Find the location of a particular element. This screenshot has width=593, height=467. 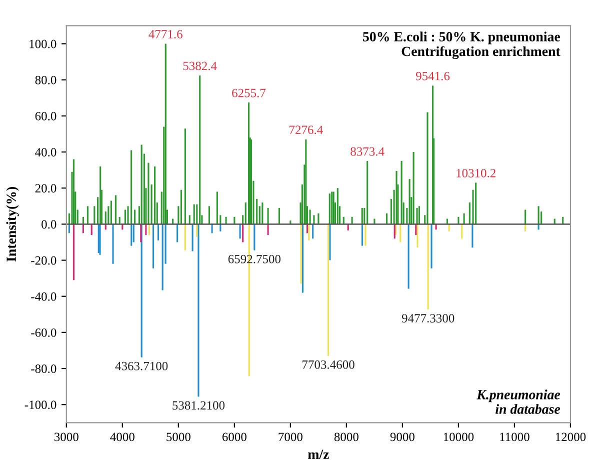

x-tick-label: 7000 is located at coordinates (290, 437).